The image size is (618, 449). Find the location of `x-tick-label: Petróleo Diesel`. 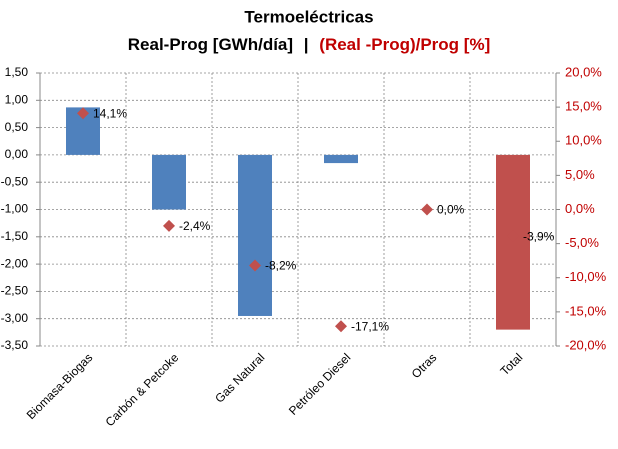

x-tick-label: Petróleo Diesel is located at coordinates (319, 383).